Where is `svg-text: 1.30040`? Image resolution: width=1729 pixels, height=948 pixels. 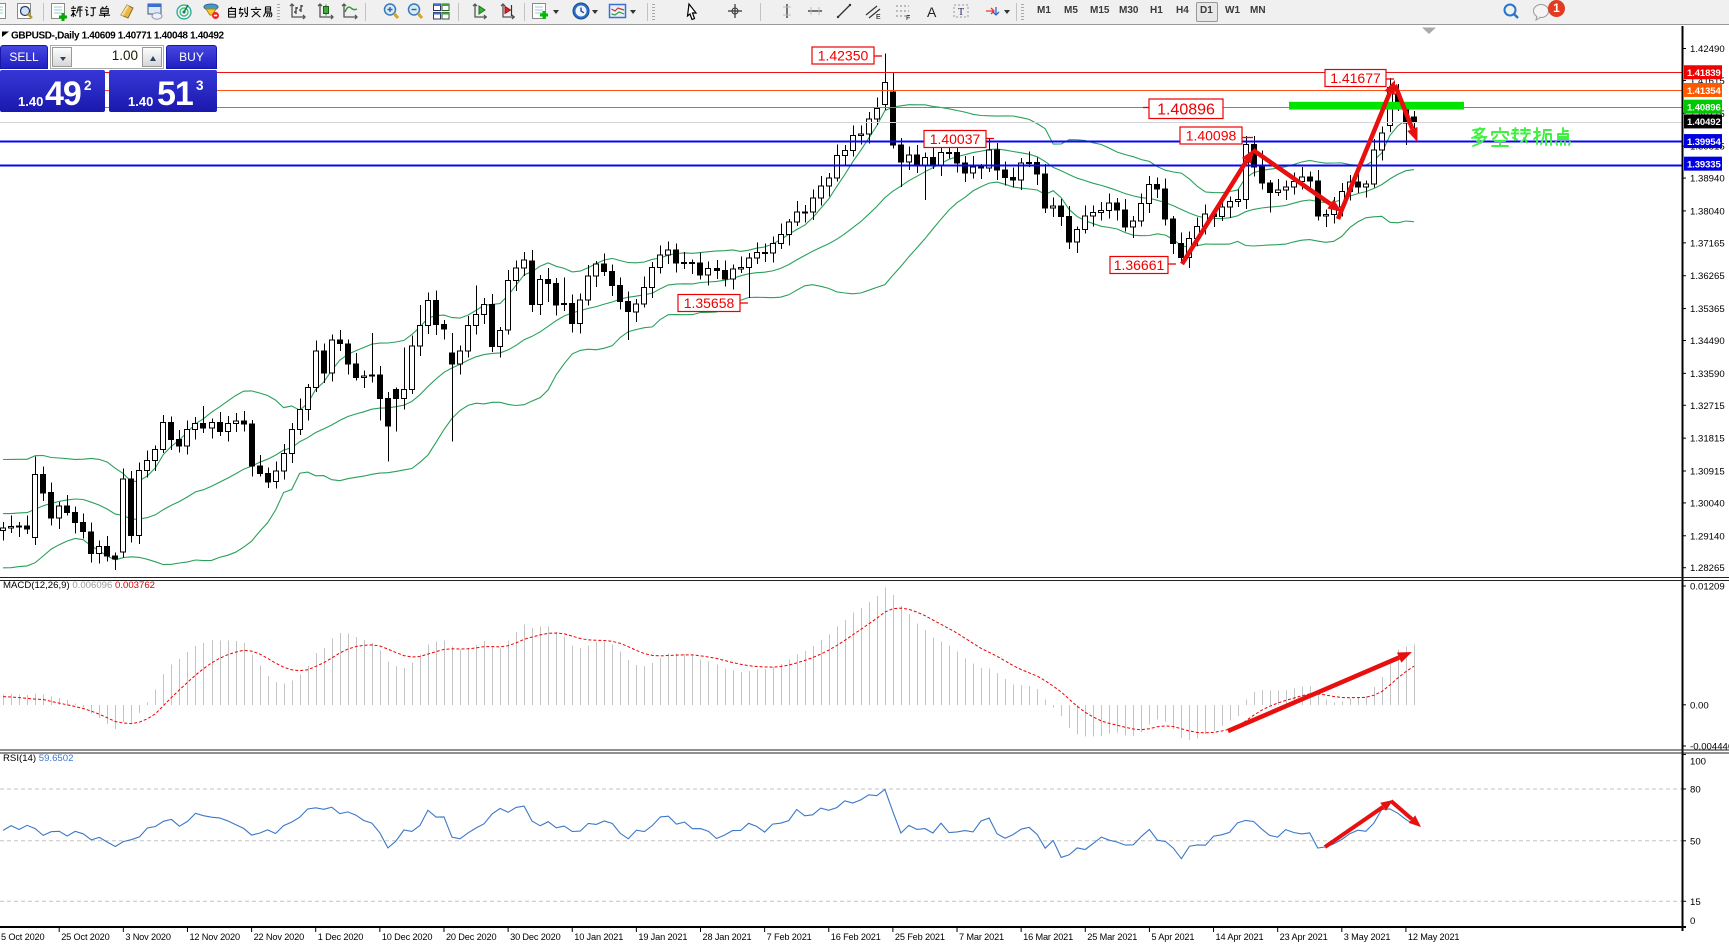 svg-text: 1.30040 is located at coordinates (1707, 503).